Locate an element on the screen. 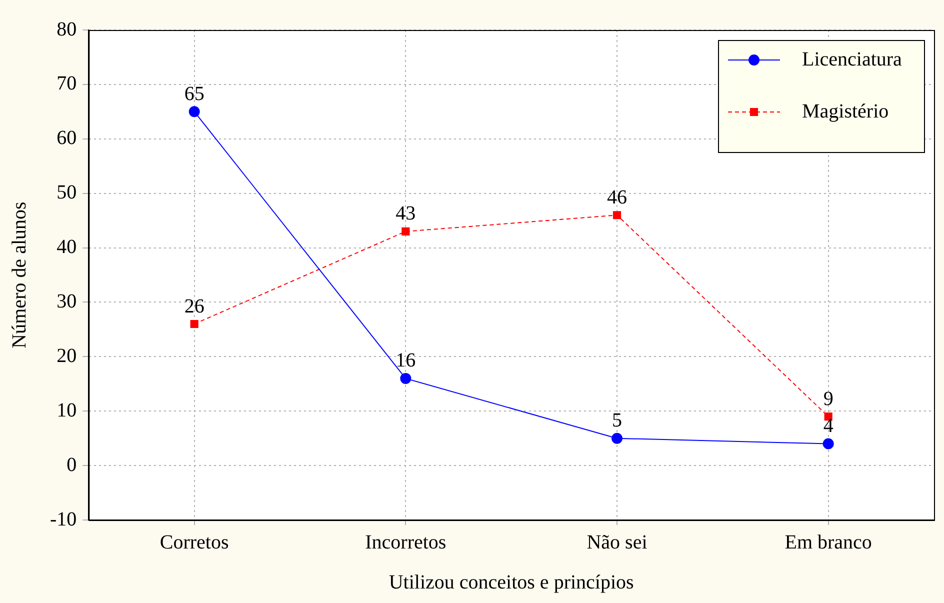  y-tick-label: 20 is located at coordinates (66, 355).